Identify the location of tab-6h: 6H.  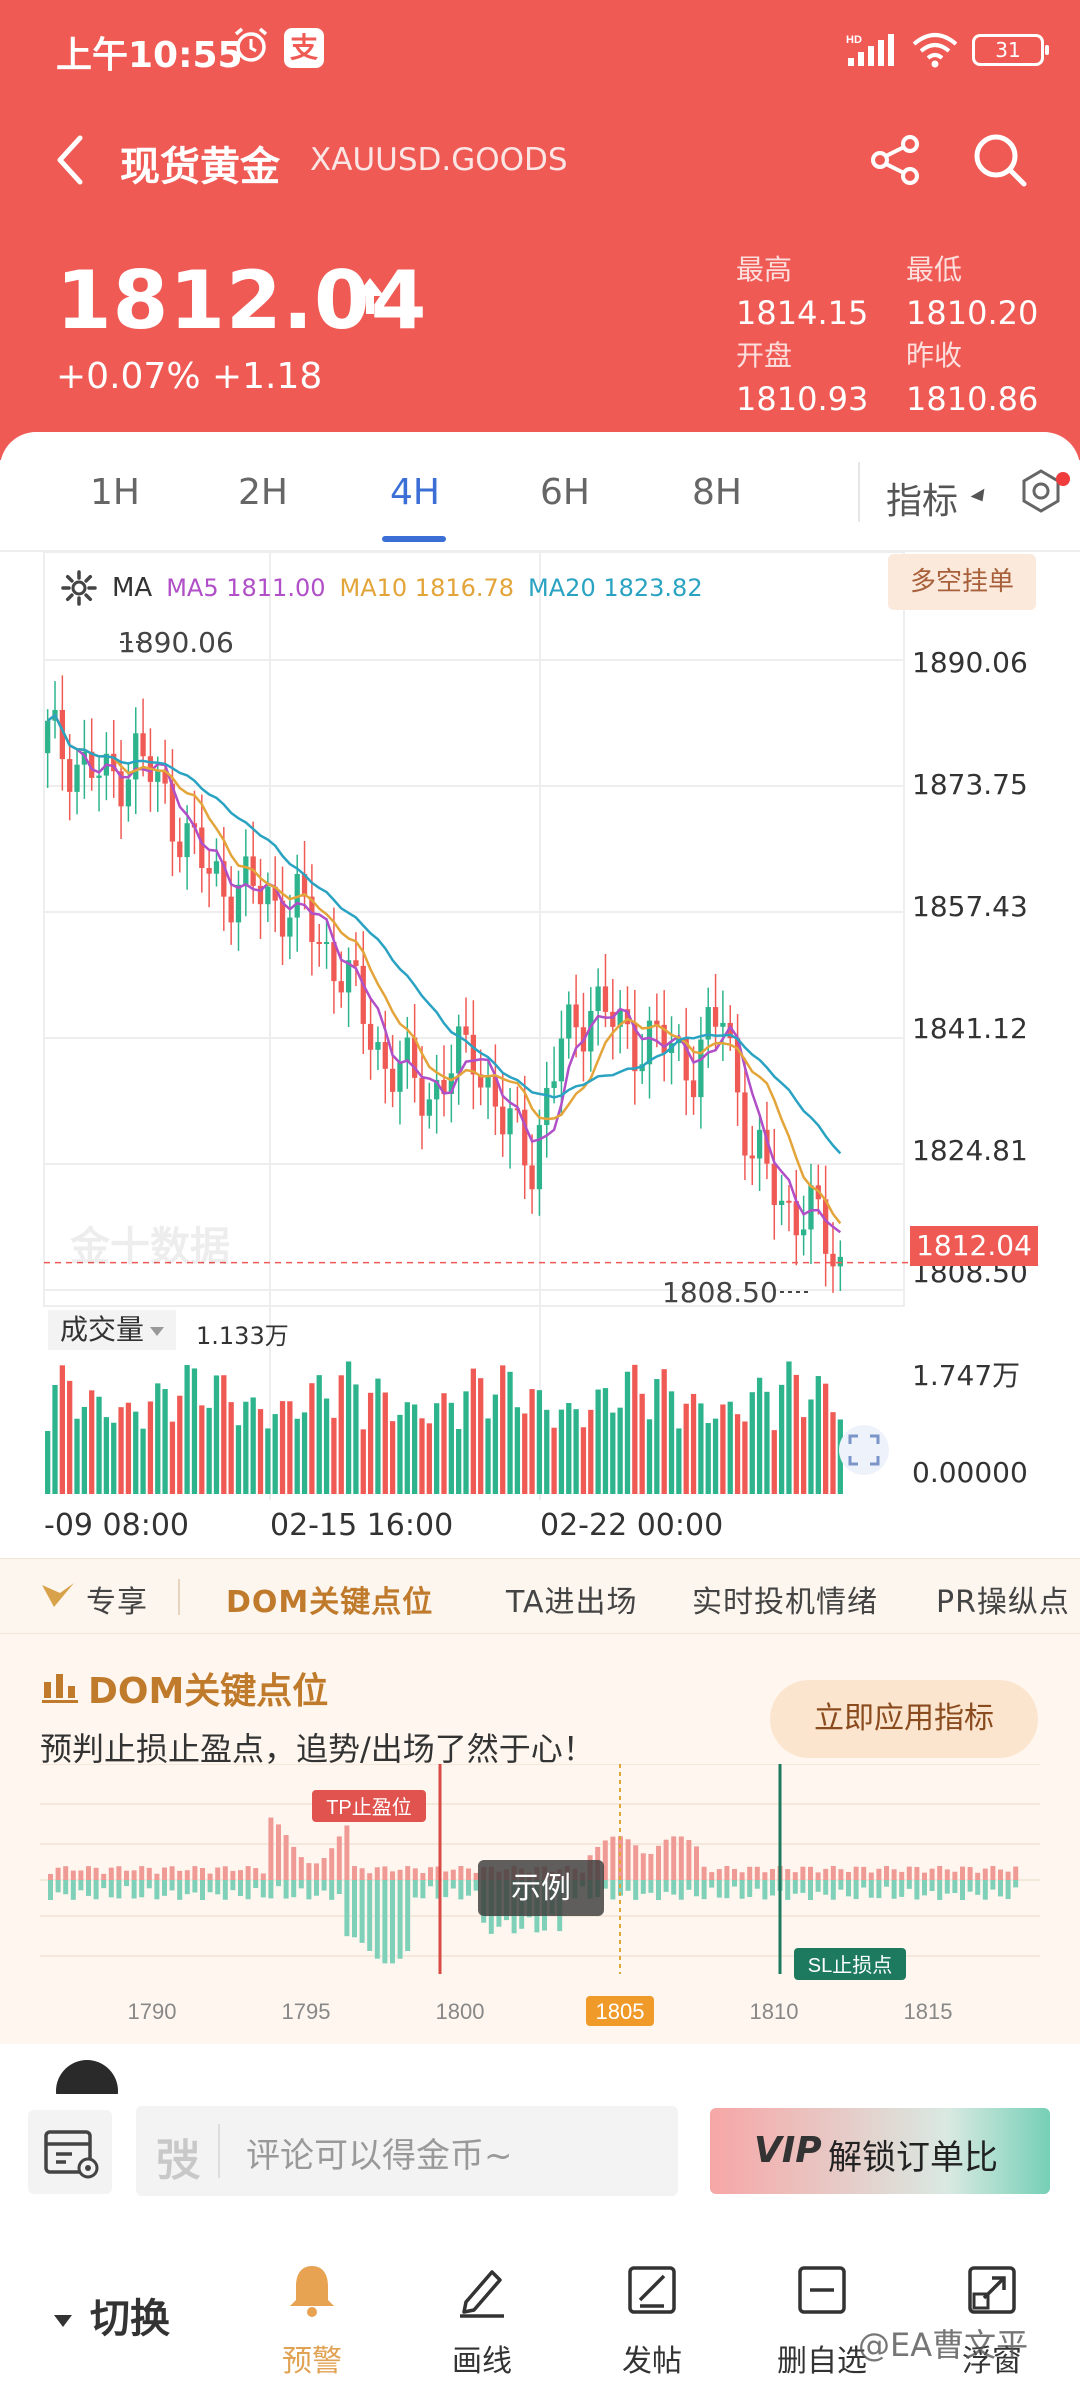
(565, 492).